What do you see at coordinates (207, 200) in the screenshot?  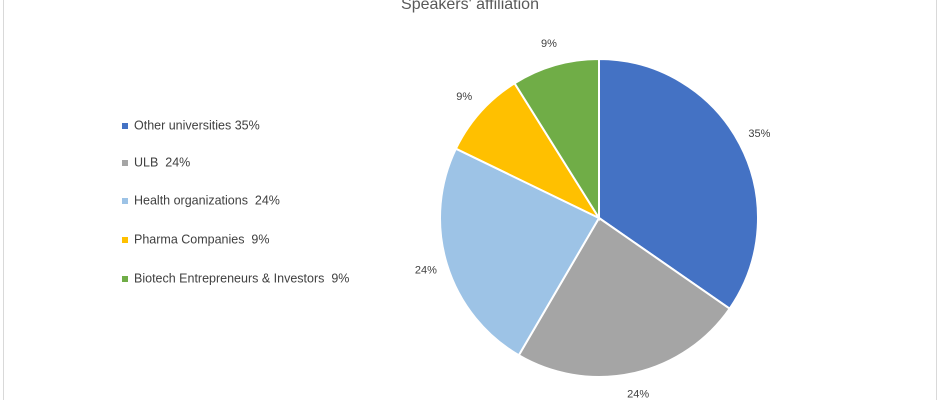 I see `legend-text: Health organizations 24%` at bounding box center [207, 200].